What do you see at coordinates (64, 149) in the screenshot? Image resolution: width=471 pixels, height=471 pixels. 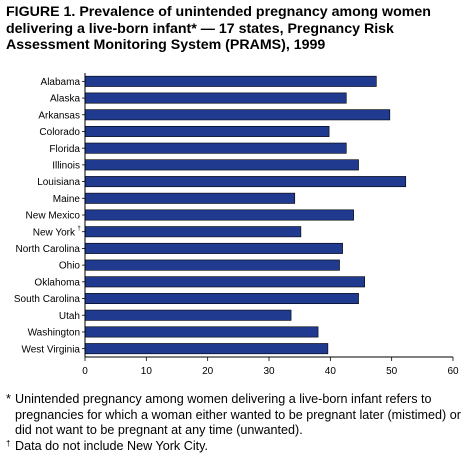 I see `category-label-4: Florida` at bounding box center [64, 149].